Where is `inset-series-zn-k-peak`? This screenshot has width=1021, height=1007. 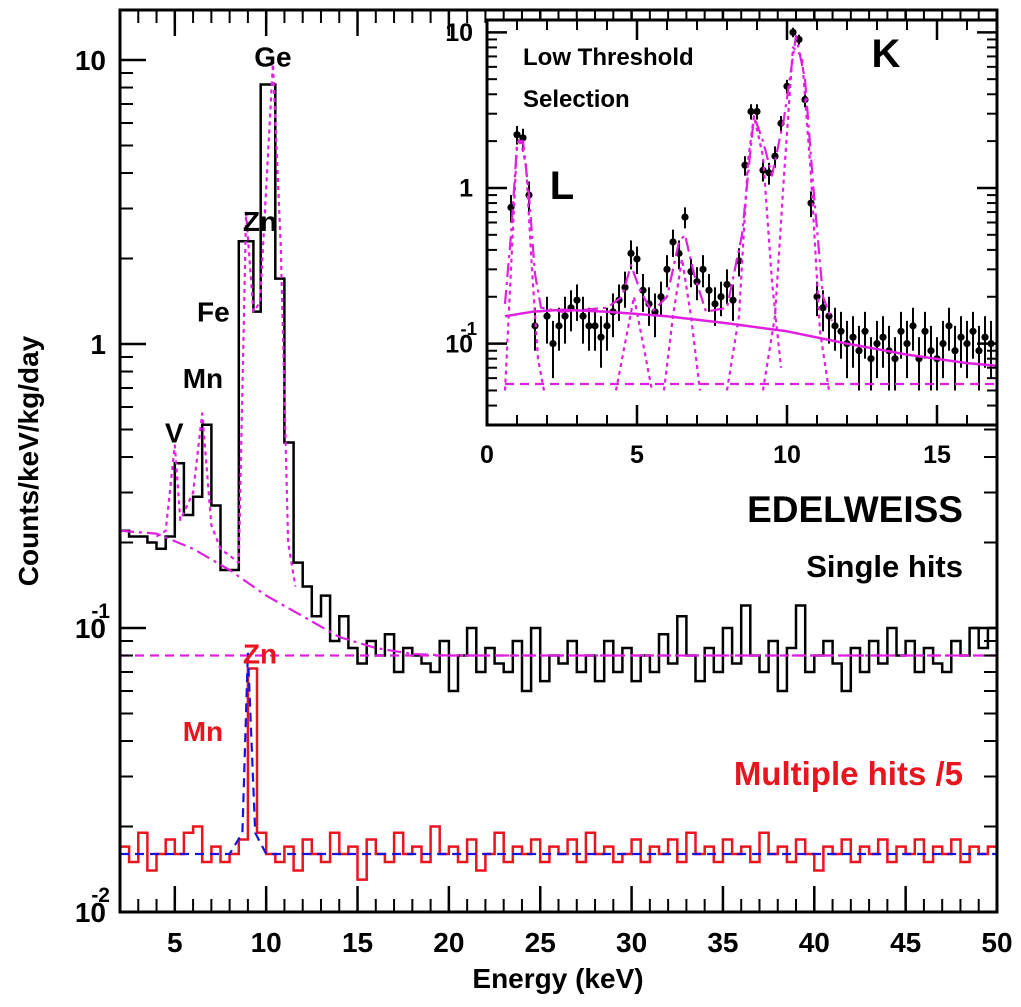
inset-series-zn-k-peak is located at coordinates (754, 252).